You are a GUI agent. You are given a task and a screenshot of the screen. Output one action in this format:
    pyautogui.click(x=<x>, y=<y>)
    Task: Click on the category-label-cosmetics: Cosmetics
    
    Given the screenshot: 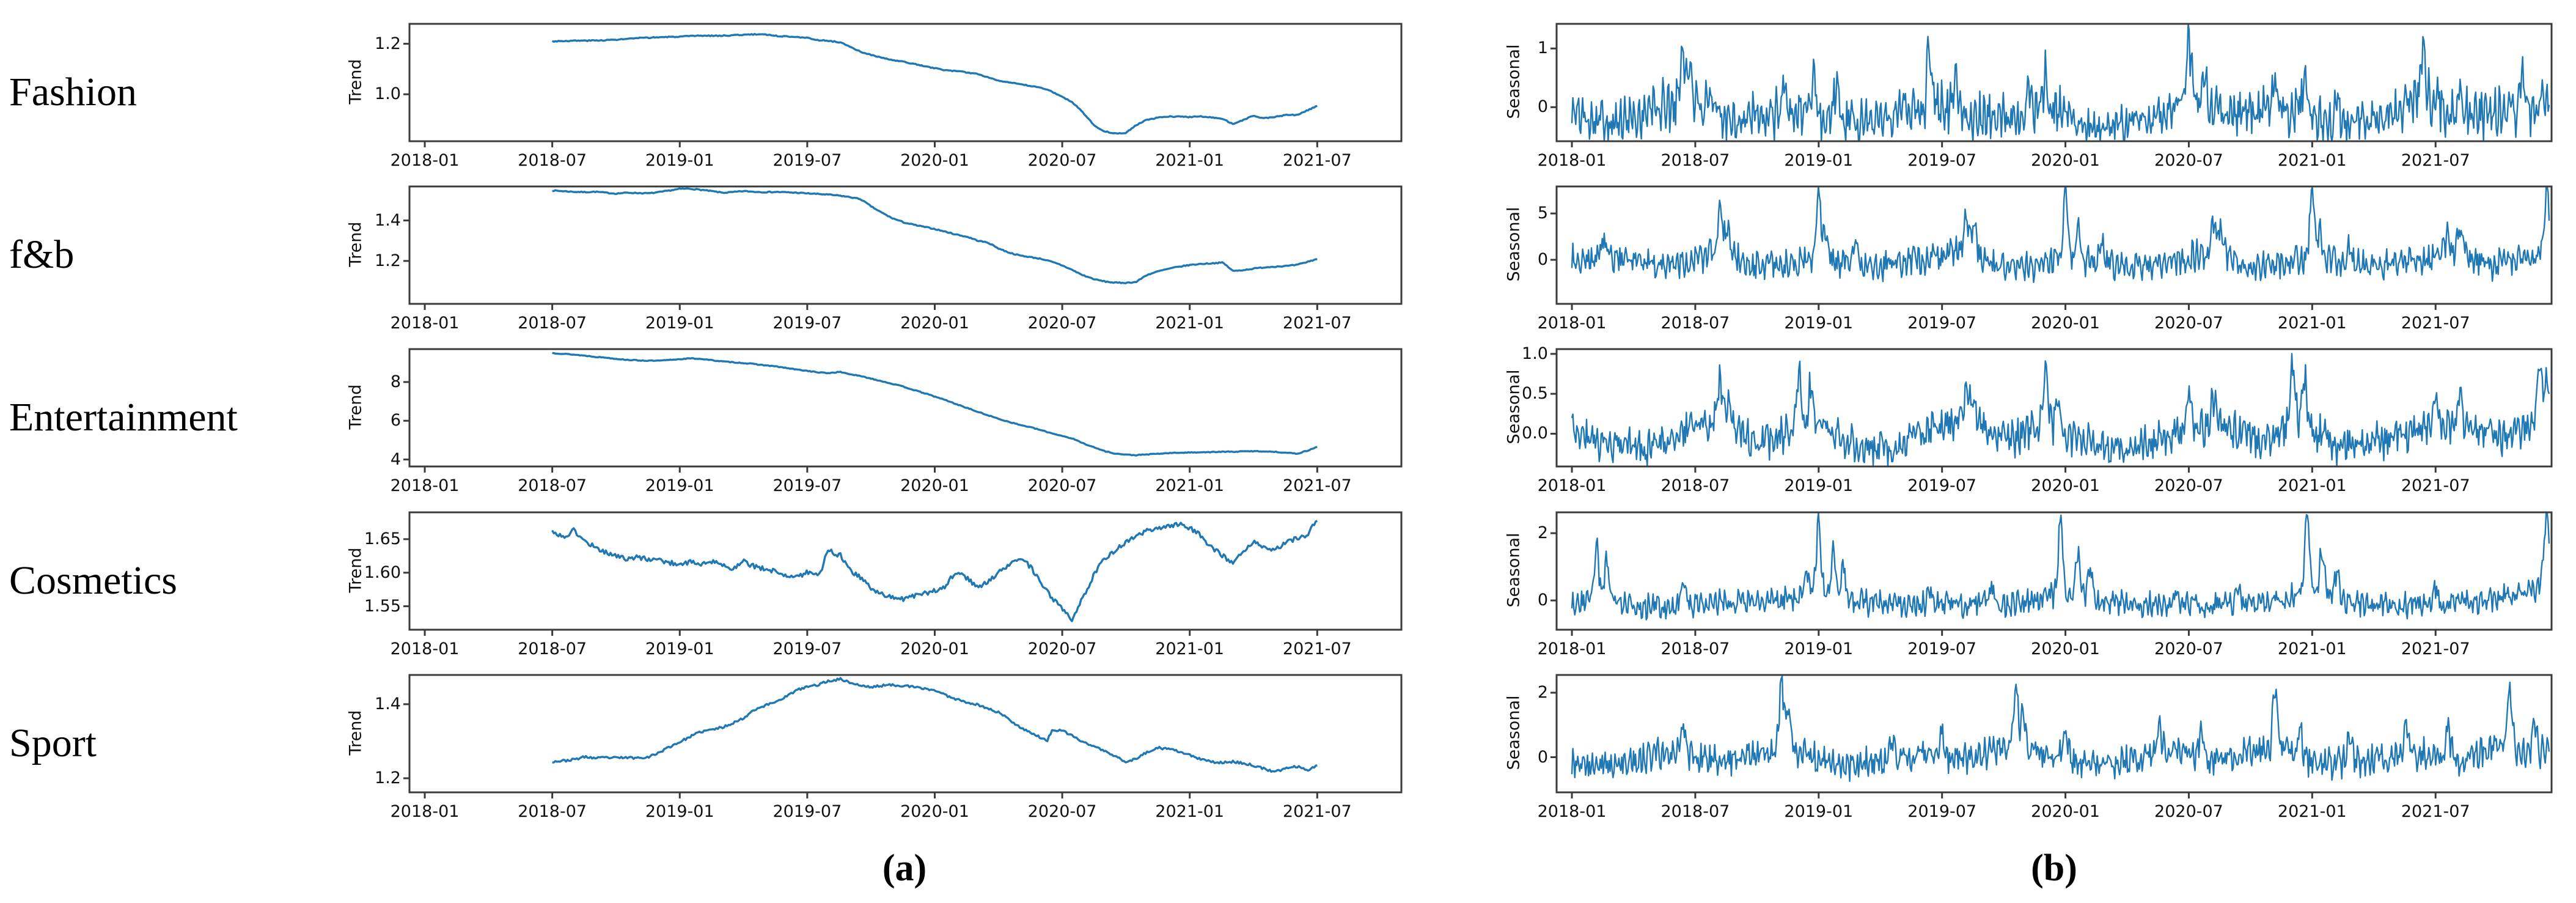 What is the action you would take?
    pyautogui.click(x=93, y=580)
    